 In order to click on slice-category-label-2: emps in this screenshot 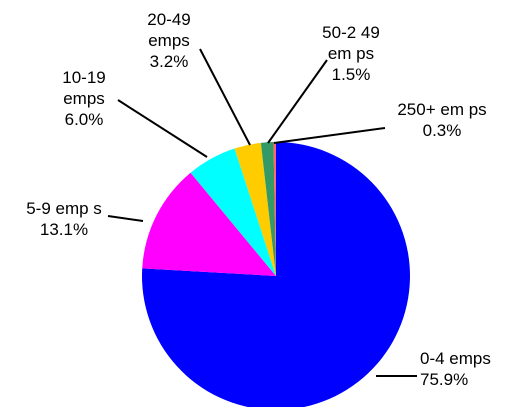, I will do `click(84, 98)`.